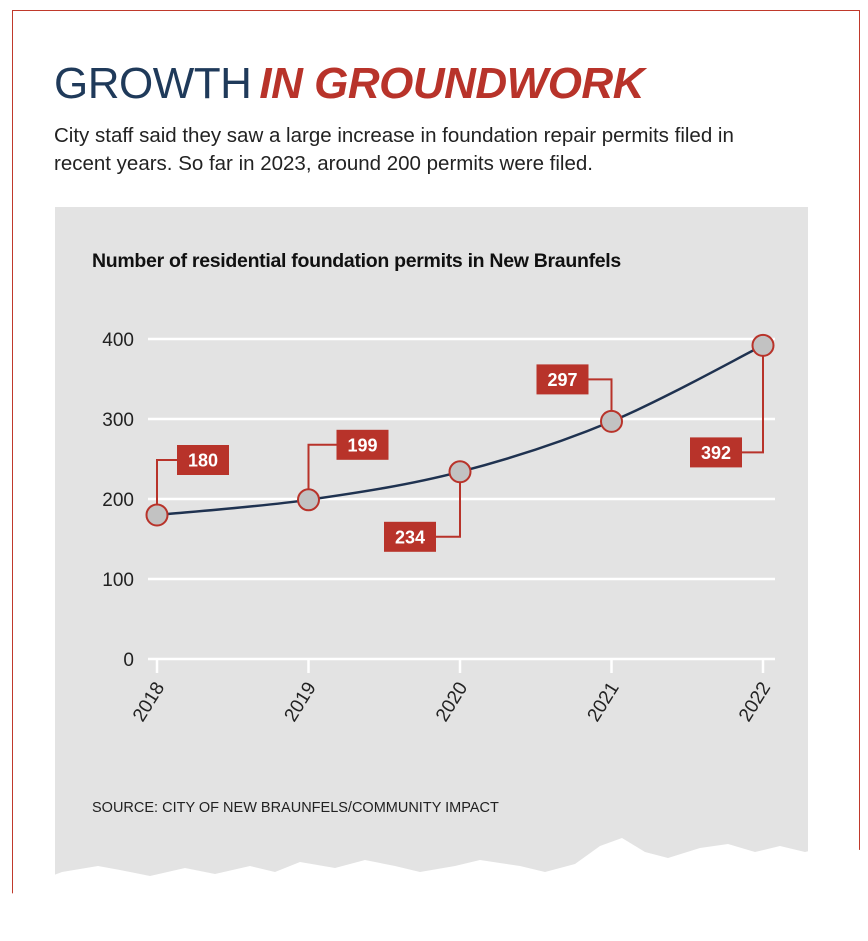 This screenshot has width=868, height=941. Describe the element at coordinates (118, 420) in the screenshot. I see `y-tick-label: 300` at that location.